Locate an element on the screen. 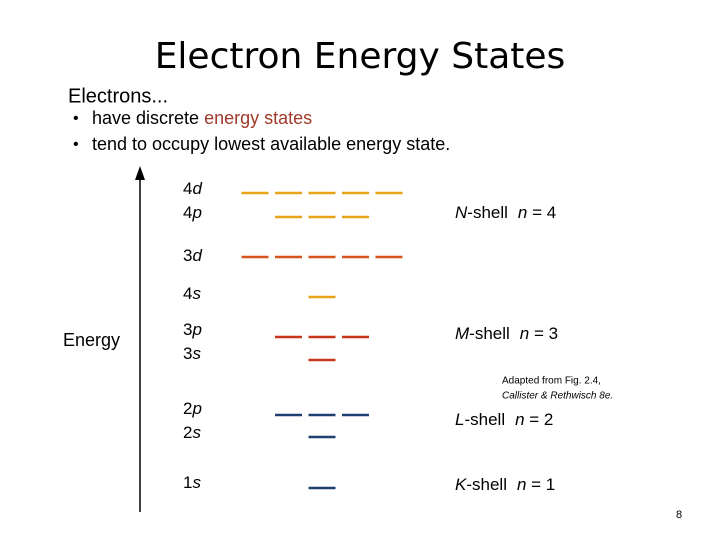 The image size is (720, 540). level-label: 2s is located at coordinates (192, 432).